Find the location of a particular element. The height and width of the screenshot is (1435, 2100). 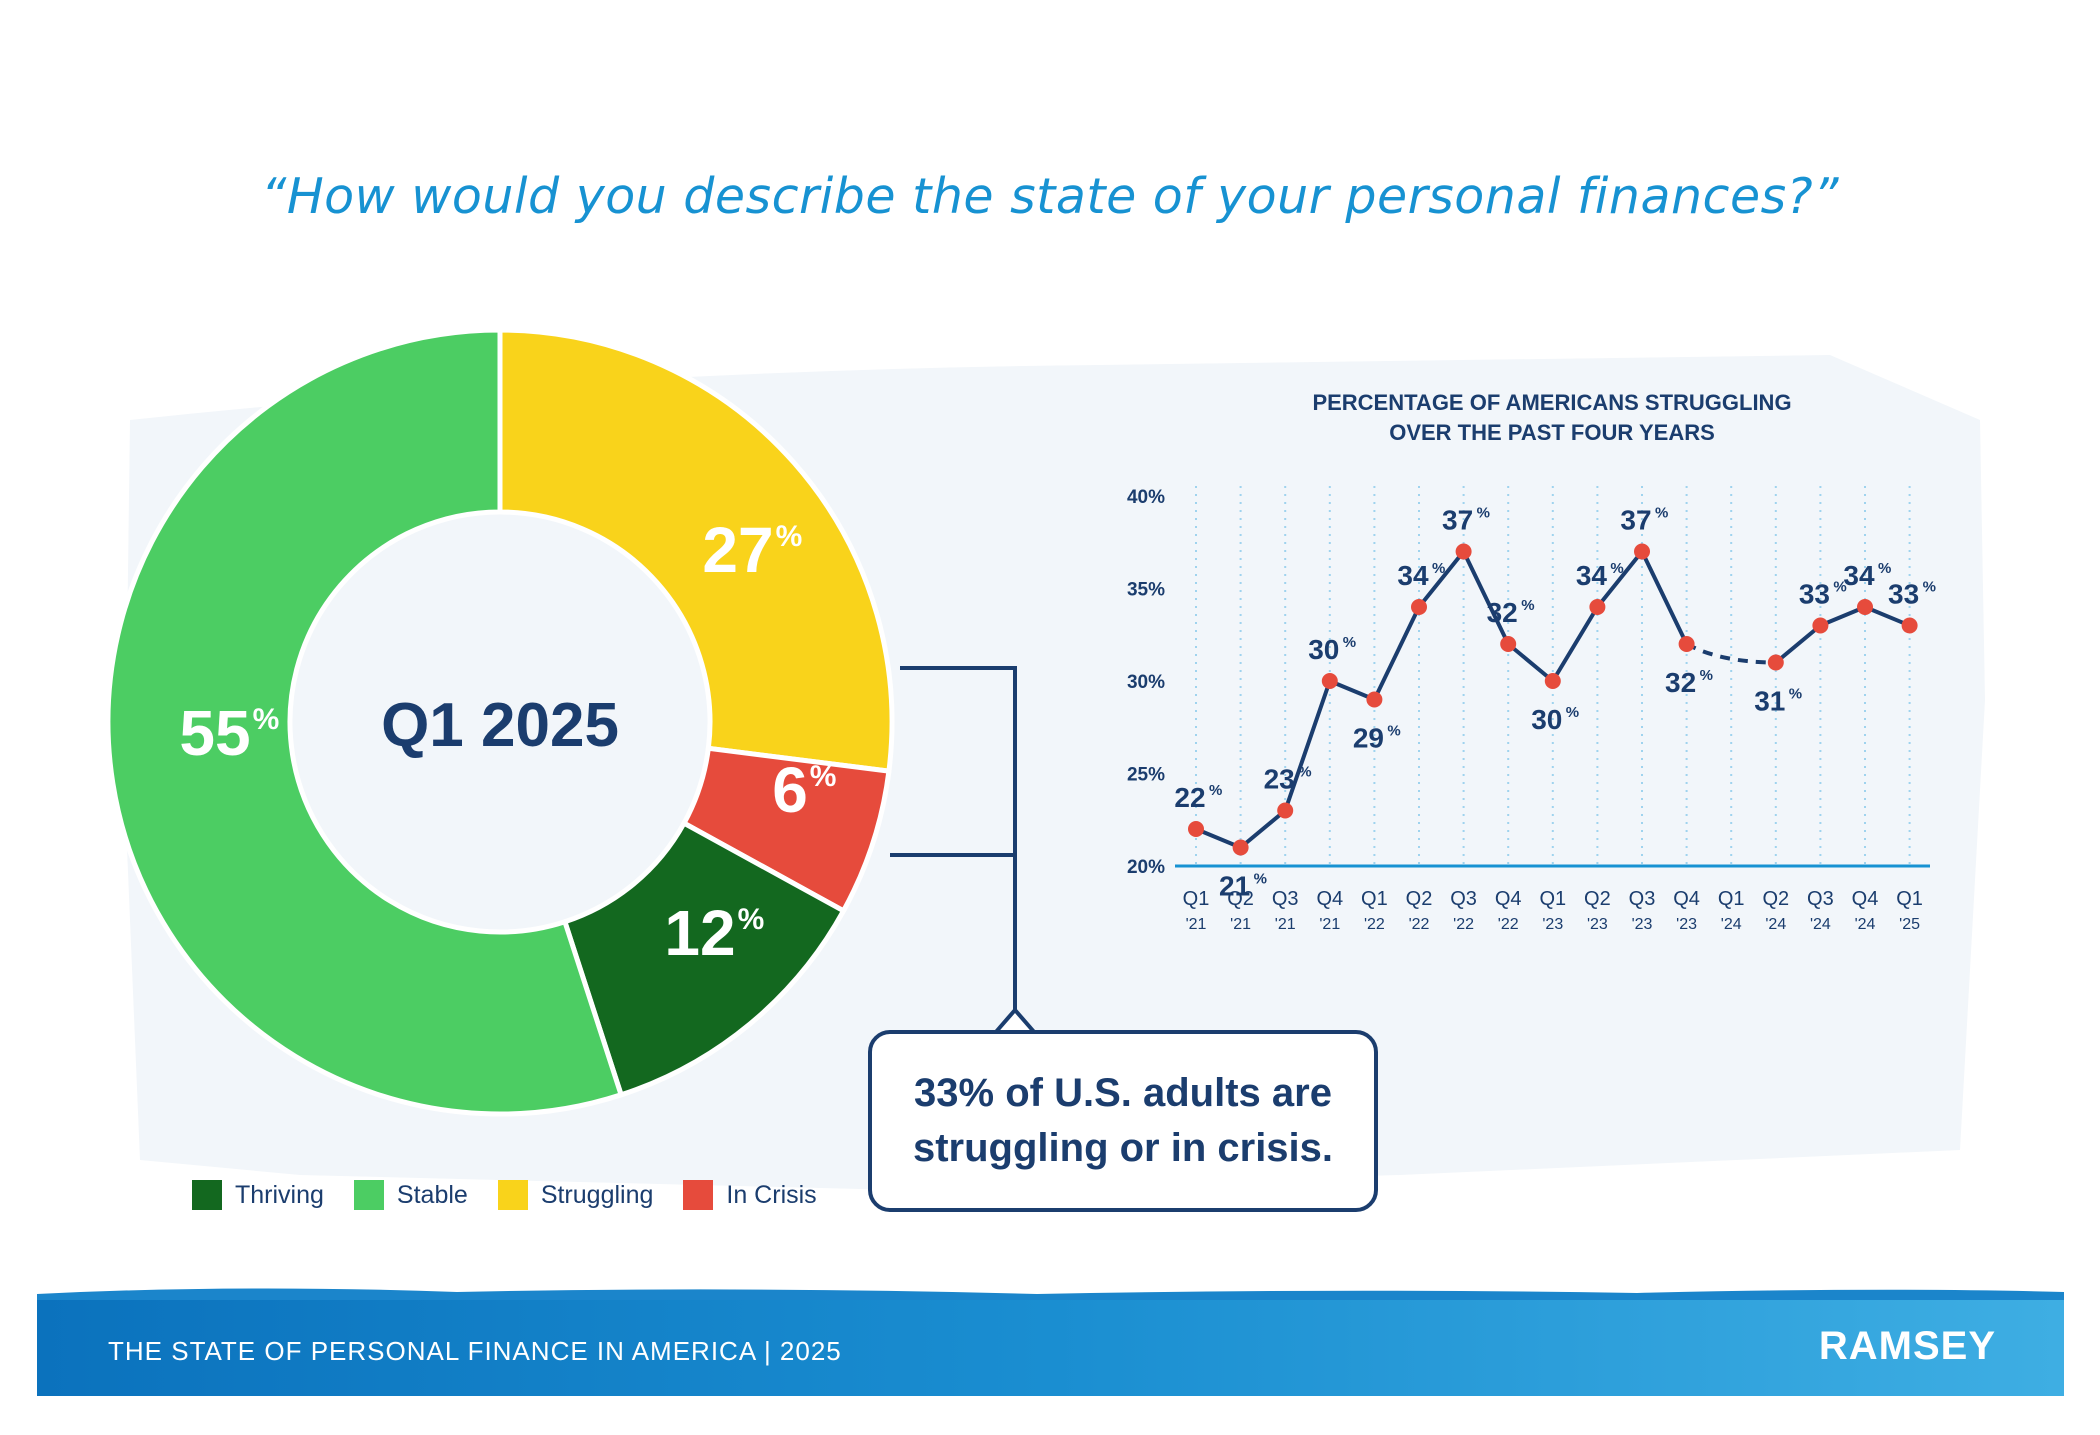

legend-item-thriving: Thriving is located at coordinates (258, 1195).